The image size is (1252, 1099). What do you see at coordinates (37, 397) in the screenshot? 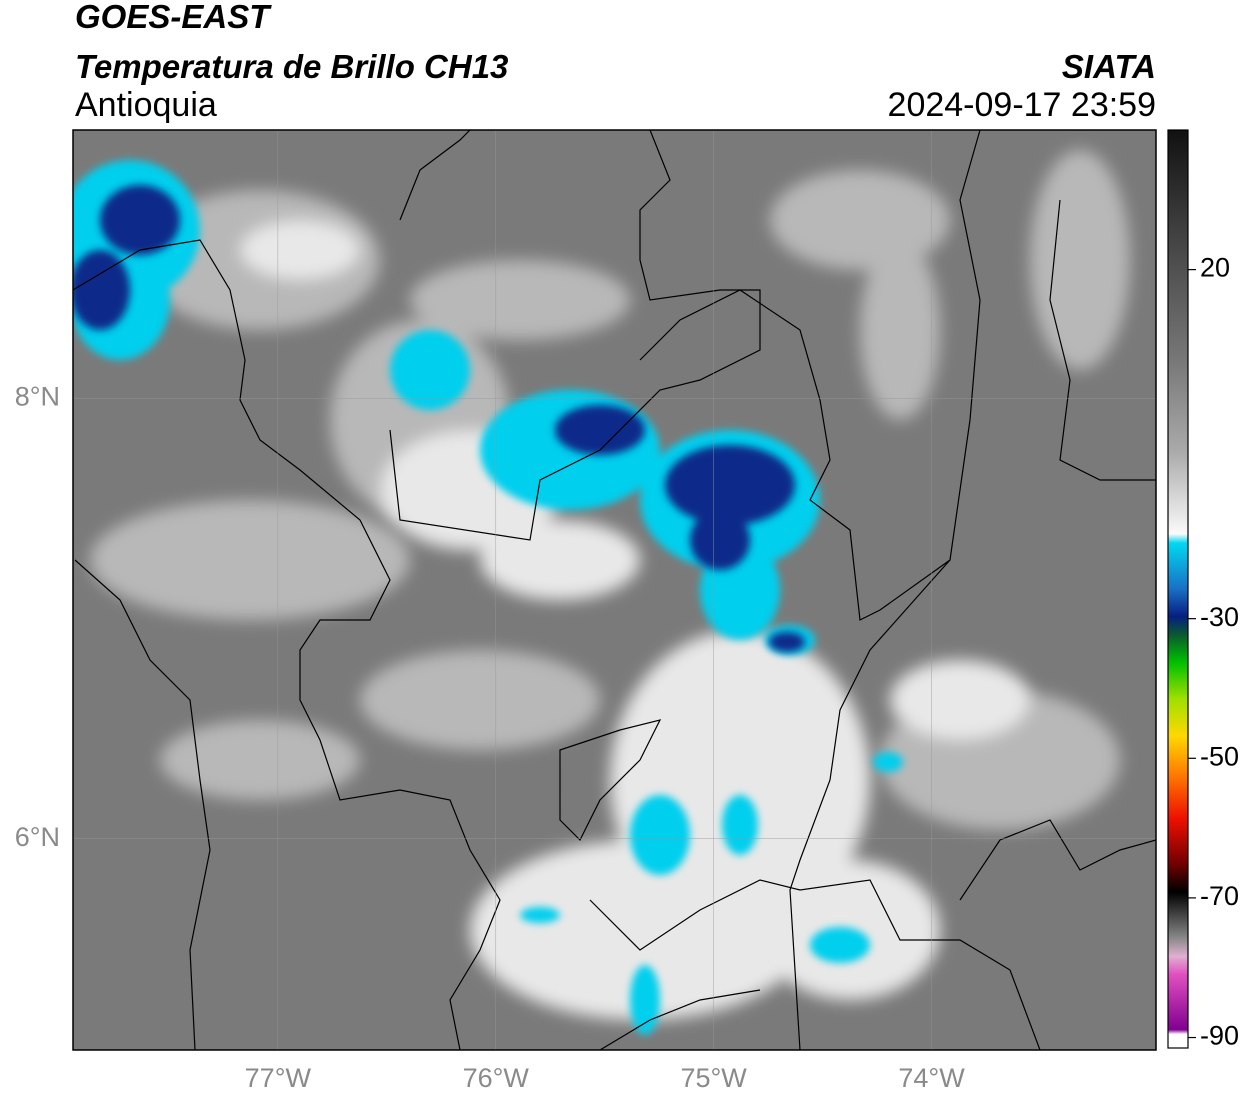
I see `lat-tick-label: 8°N` at bounding box center [37, 397].